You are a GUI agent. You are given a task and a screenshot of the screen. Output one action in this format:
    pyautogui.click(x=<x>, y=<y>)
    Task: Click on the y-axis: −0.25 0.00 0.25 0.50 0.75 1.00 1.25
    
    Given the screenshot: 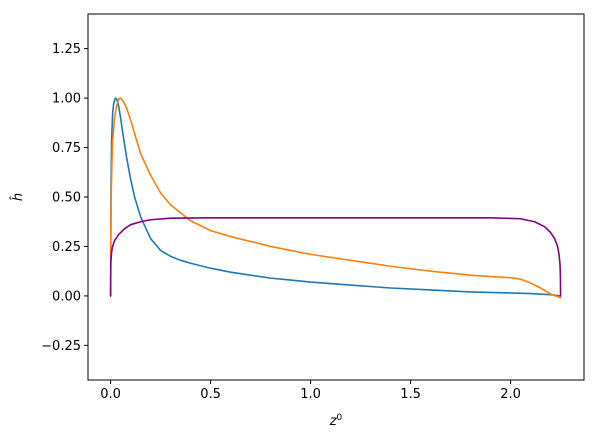 What is the action you would take?
    pyautogui.click(x=64, y=198)
    